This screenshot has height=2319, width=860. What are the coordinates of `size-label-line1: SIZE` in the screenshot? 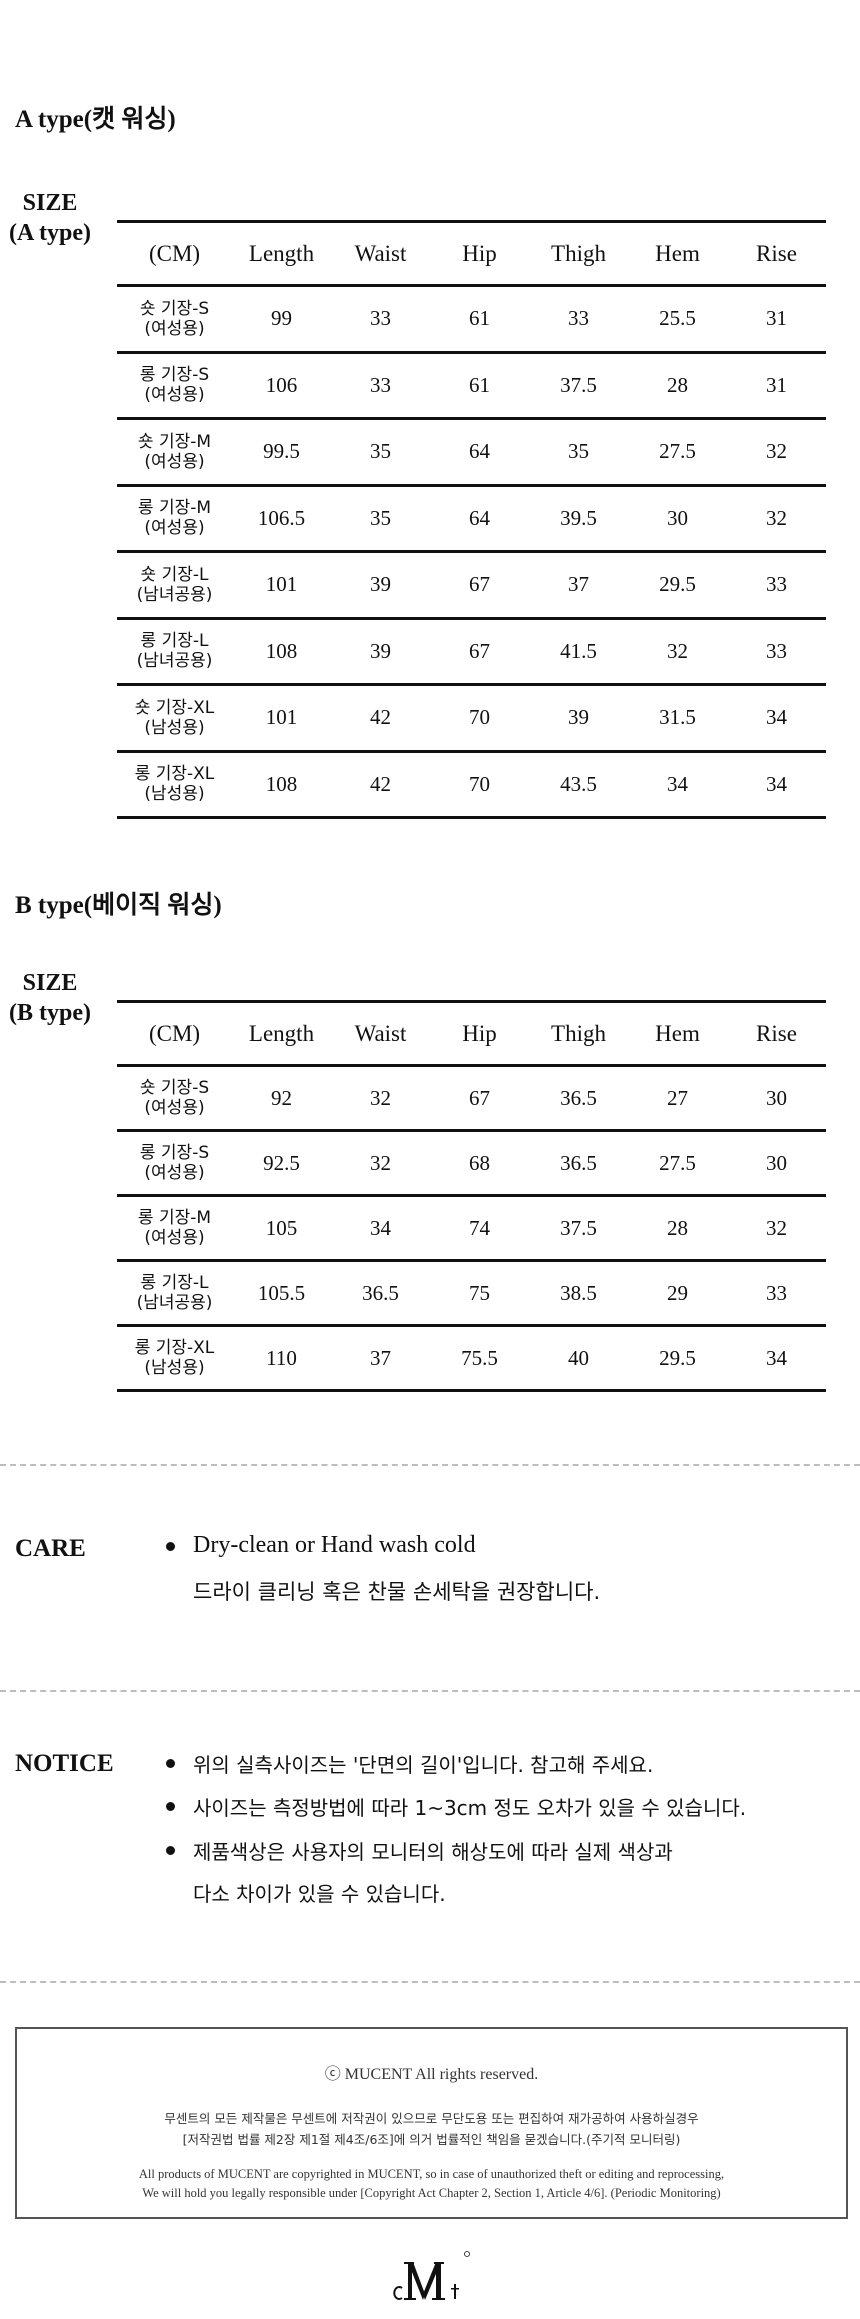 It's located at (50, 983).